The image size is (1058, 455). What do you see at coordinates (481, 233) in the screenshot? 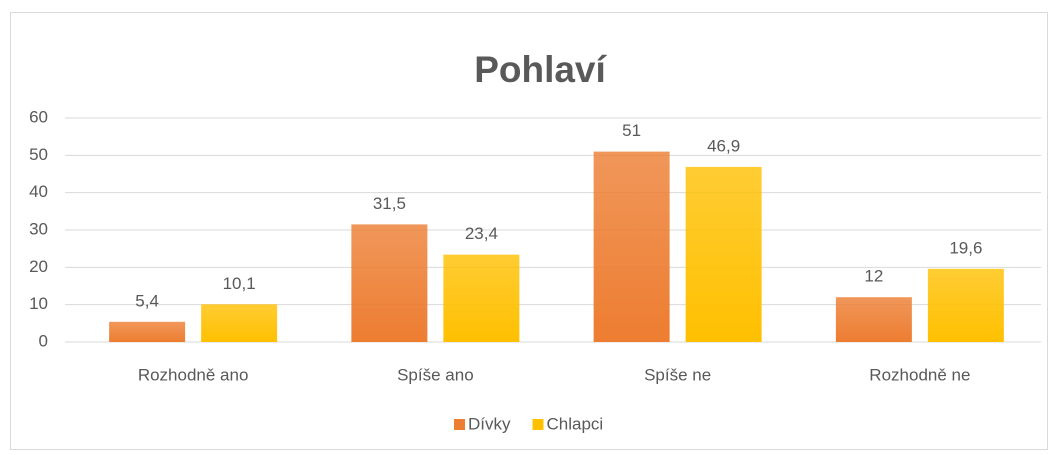
I see `value-label: 23,4` at bounding box center [481, 233].